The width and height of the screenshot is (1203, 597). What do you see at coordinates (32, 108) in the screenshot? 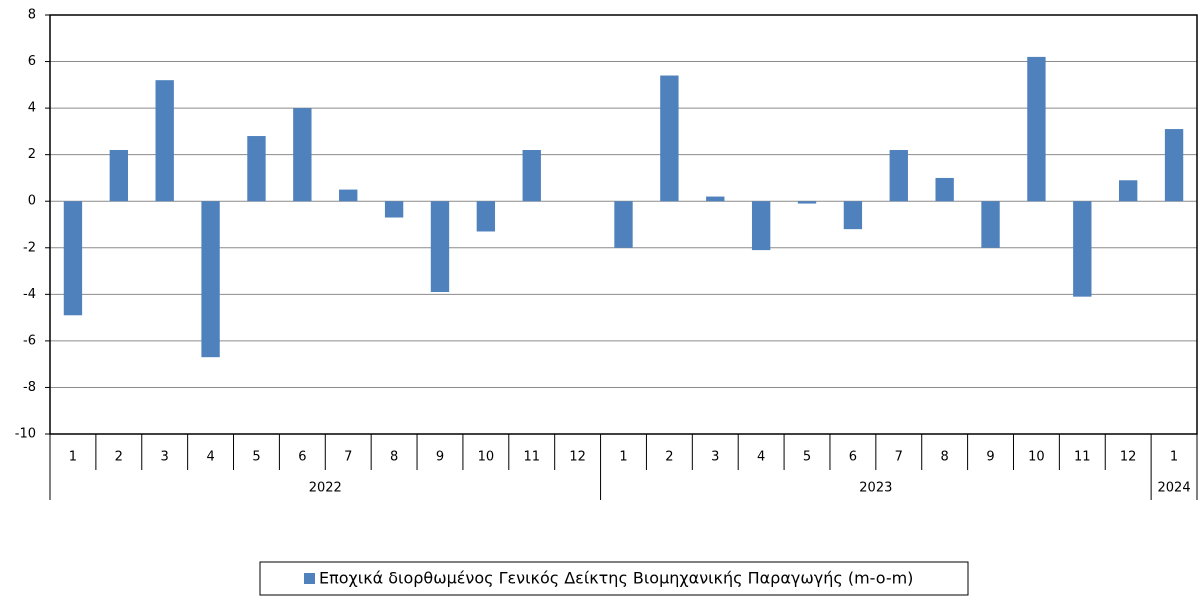
I see `y-tick-label: 4` at bounding box center [32, 108].